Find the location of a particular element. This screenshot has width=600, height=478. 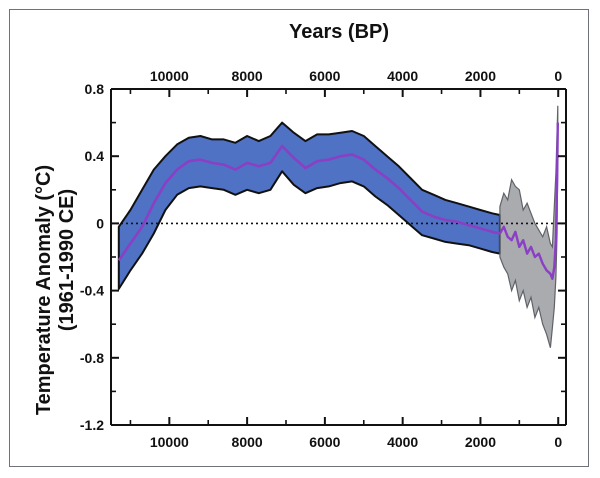

recent-mean-line is located at coordinates (528, 201).